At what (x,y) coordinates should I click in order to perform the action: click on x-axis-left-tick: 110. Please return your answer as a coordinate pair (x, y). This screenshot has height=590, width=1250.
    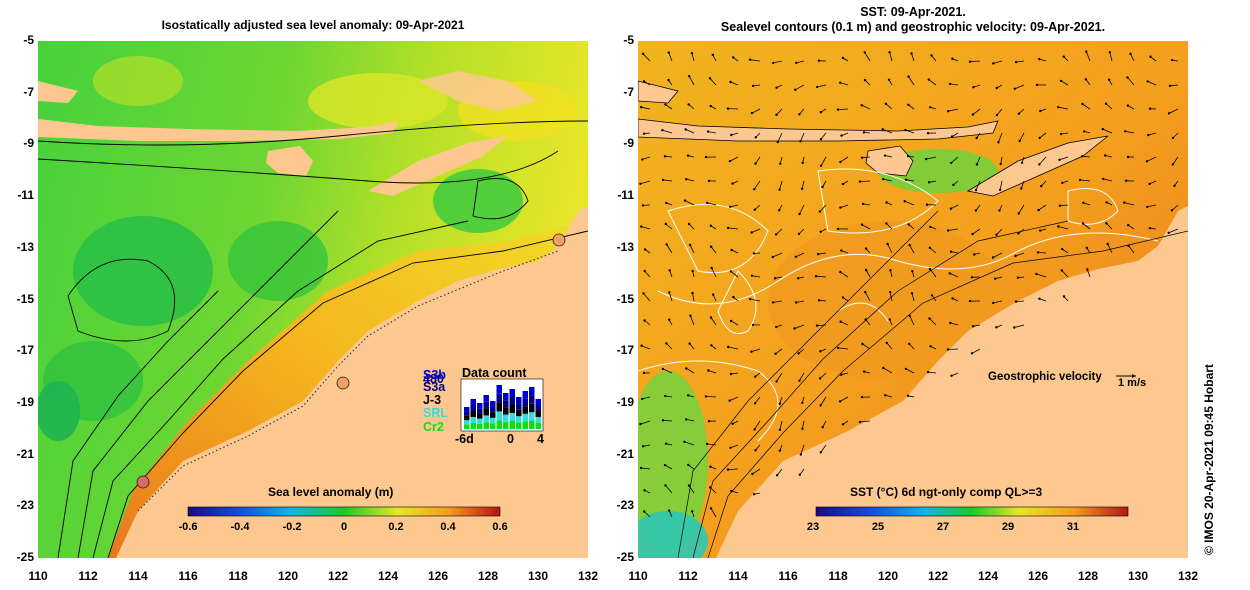
    Looking at the image, I should click on (38, 576).